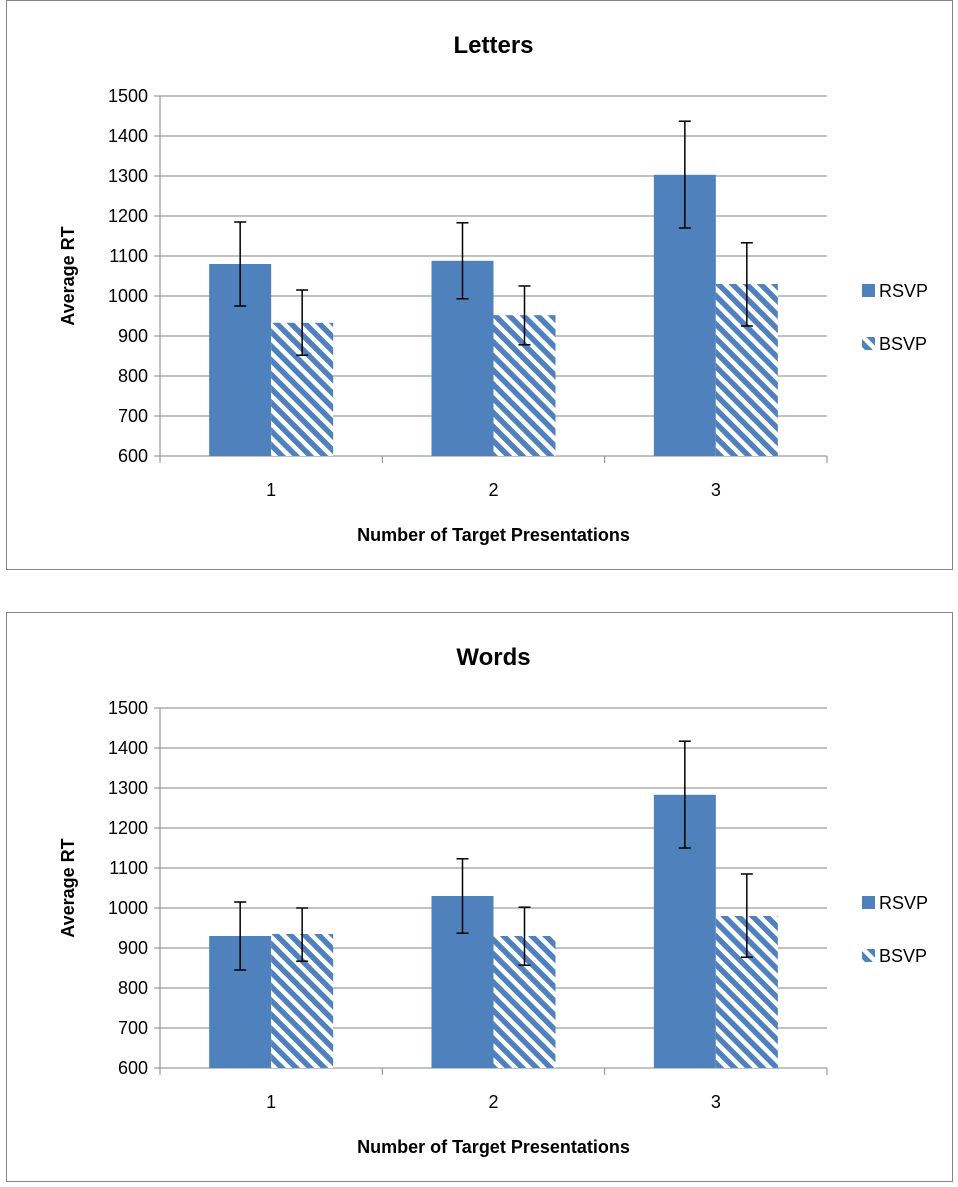 The width and height of the screenshot is (958, 1187). What do you see at coordinates (128, 176) in the screenshot?
I see `letters-y-tick-label: 1300` at bounding box center [128, 176].